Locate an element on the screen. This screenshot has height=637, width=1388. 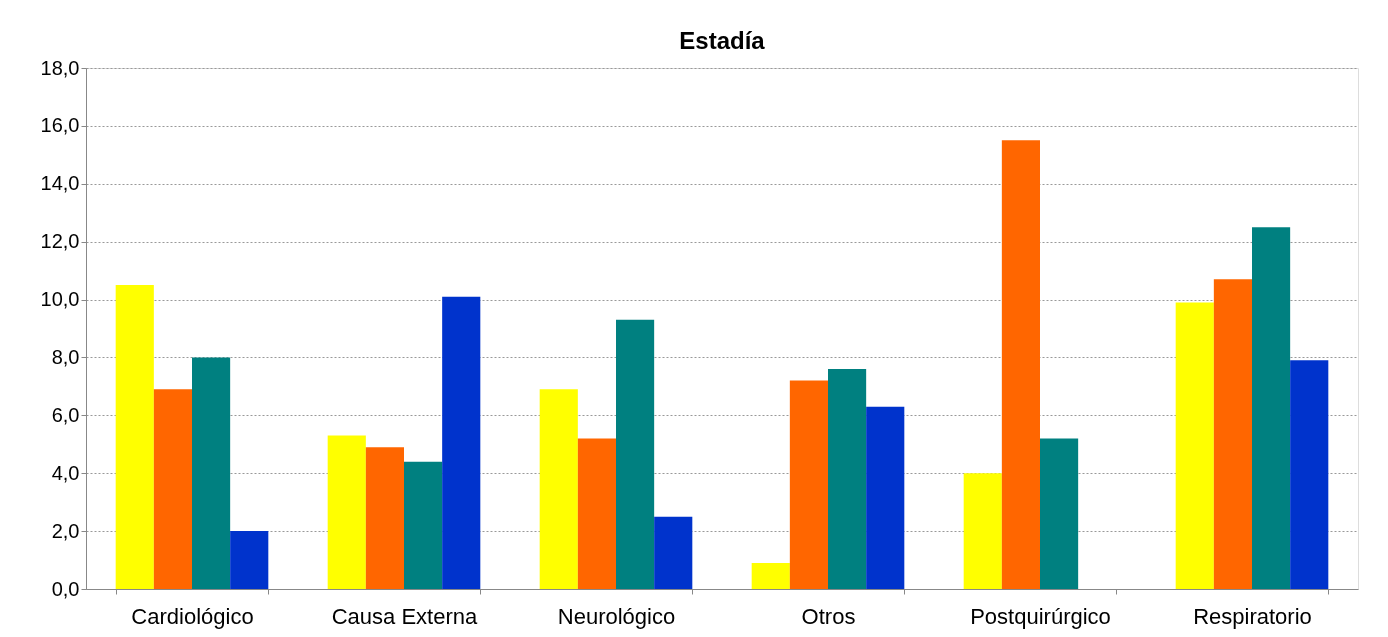
y-tick-label: 18,0 is located at coordinates (60, 67).